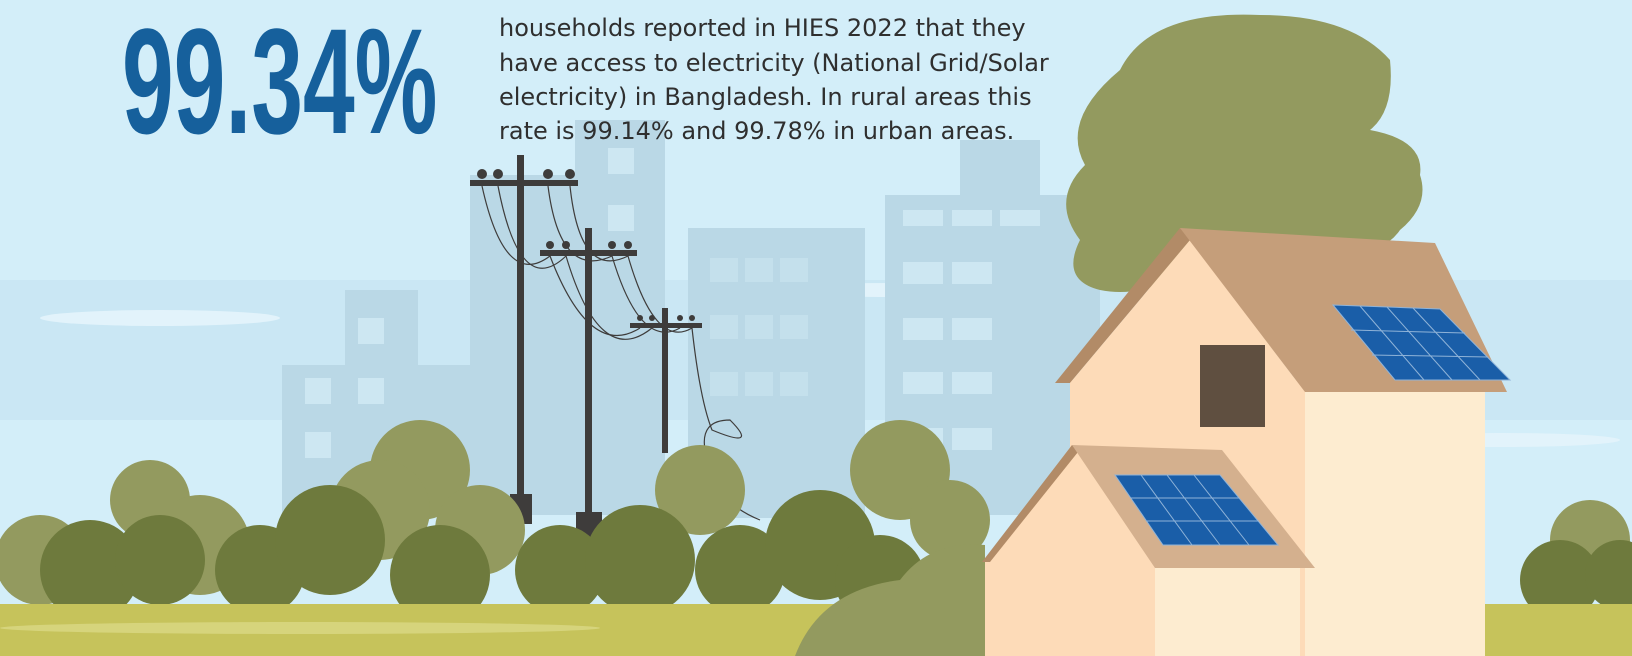  What do you see at coordinates (1232, 386) in the screenshot?
I see `window` at bounding box center [1232, 386].